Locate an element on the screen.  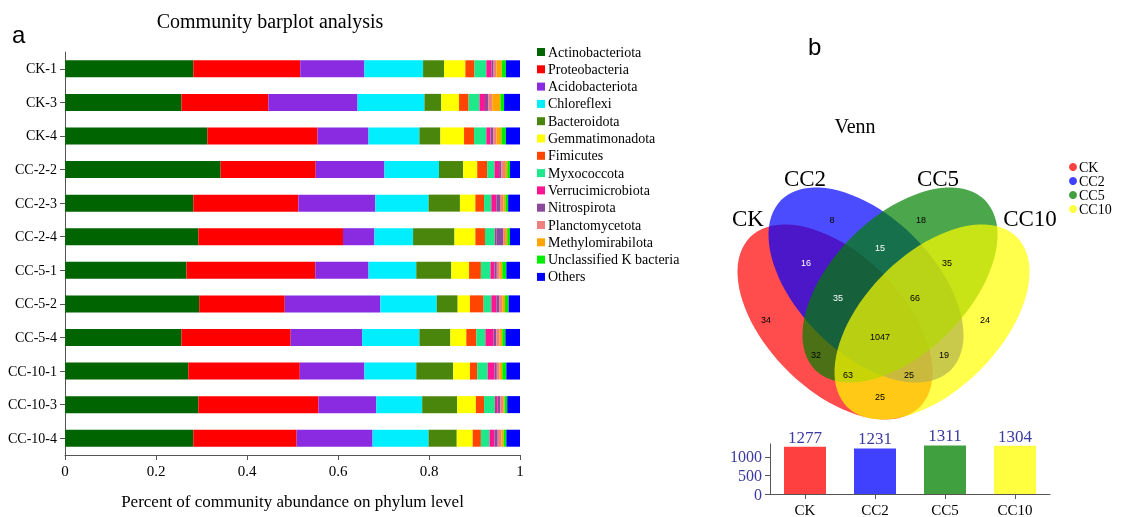
text: CK is located at coordinates (748, 218).